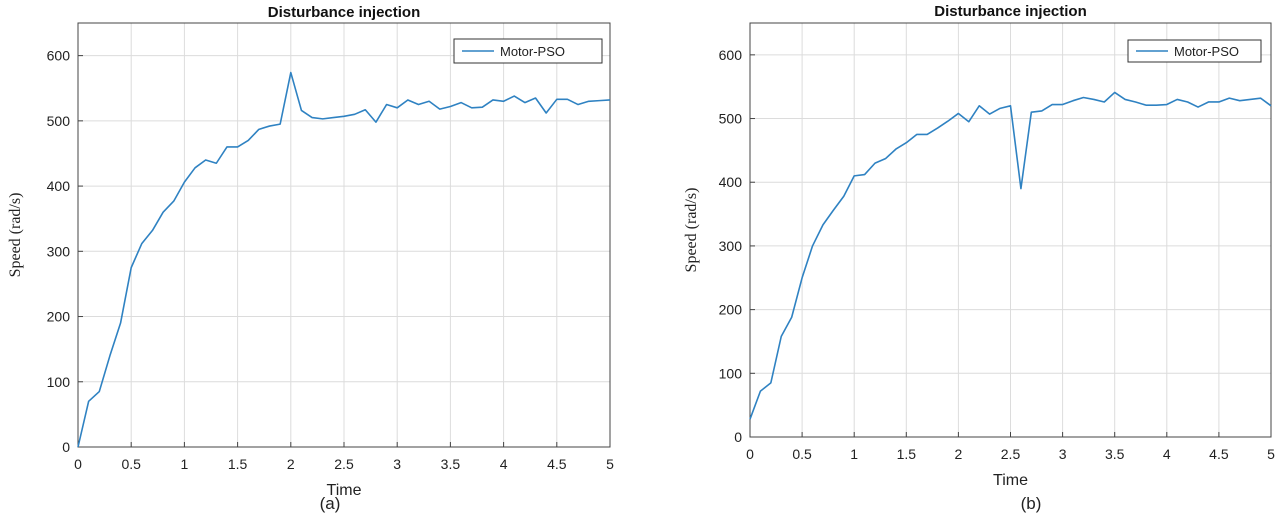 This screenshot has height=514, width=1280. What do you see at coordinates (1031, 503) in the screenshot?
I see `panel-label: (b)` at bounding box center [1031, 503].